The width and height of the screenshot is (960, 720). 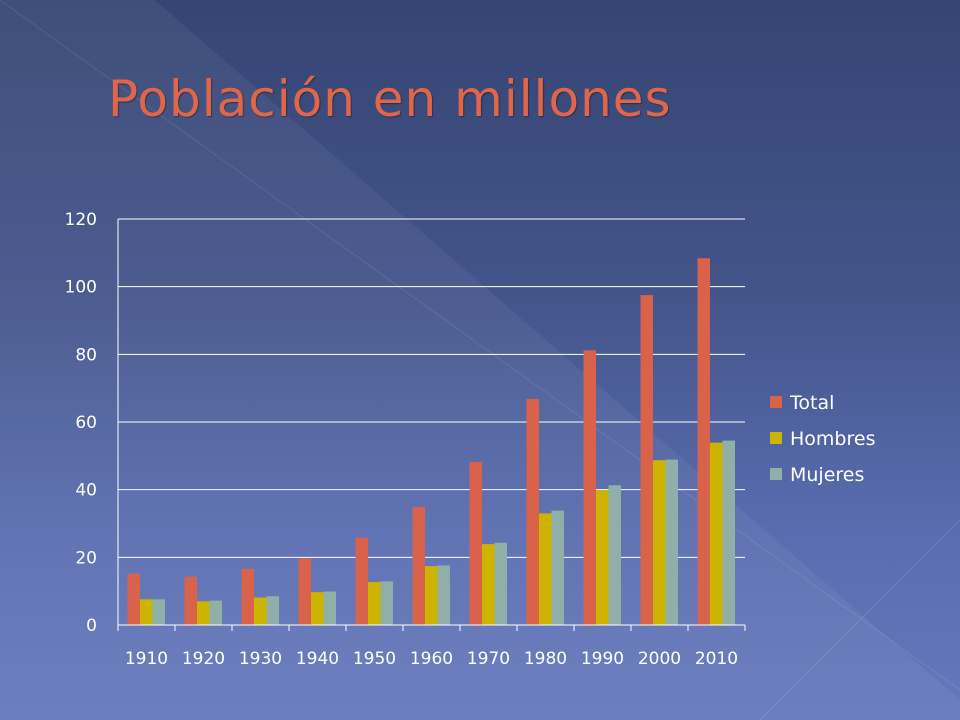 What do you see at coordinates (386, 603) in the screenshot?
I see `bar-mujeres-1950` at bounding box center [386, 603].